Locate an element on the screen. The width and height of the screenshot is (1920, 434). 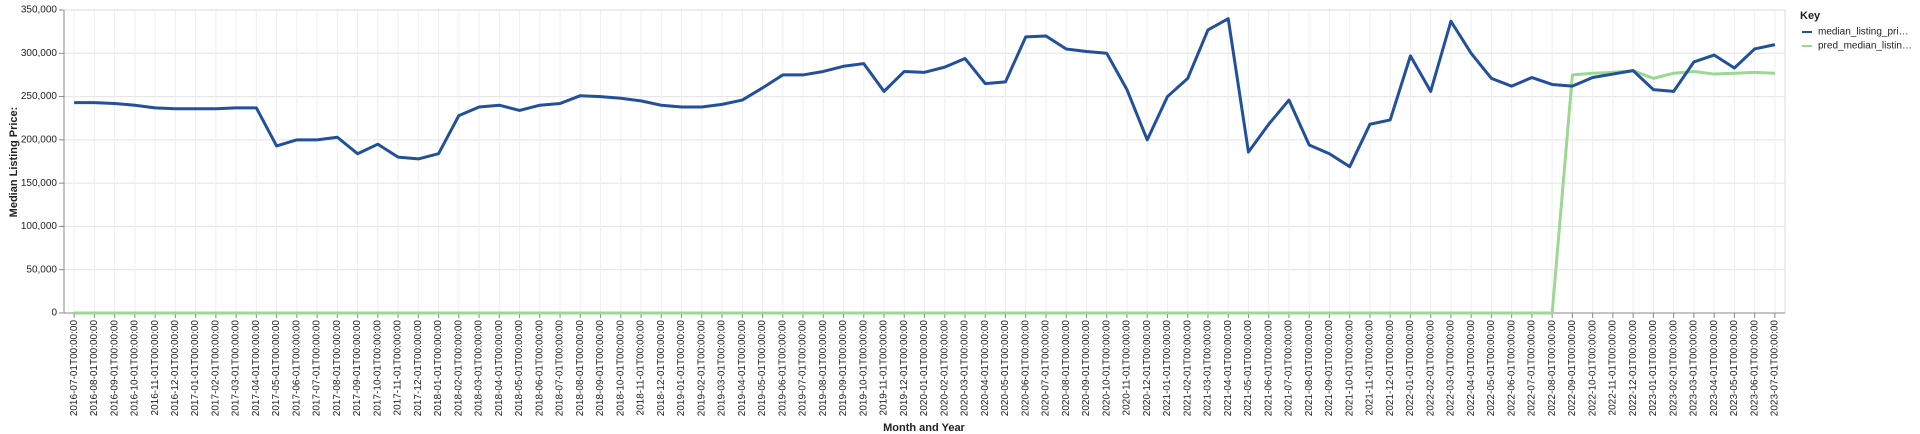
x-tick-label: 2019-11-01T00:00:00 is located at coordinates (884, 368).